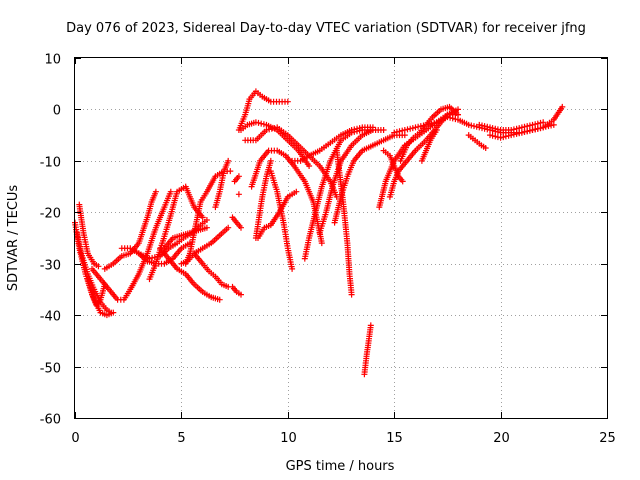 This screenshot has height=480, width=640. Describe the element at coordinates (13, 238) in the screenshot. I see `y-axis-label: SDTVAR / TECUs` at that location.